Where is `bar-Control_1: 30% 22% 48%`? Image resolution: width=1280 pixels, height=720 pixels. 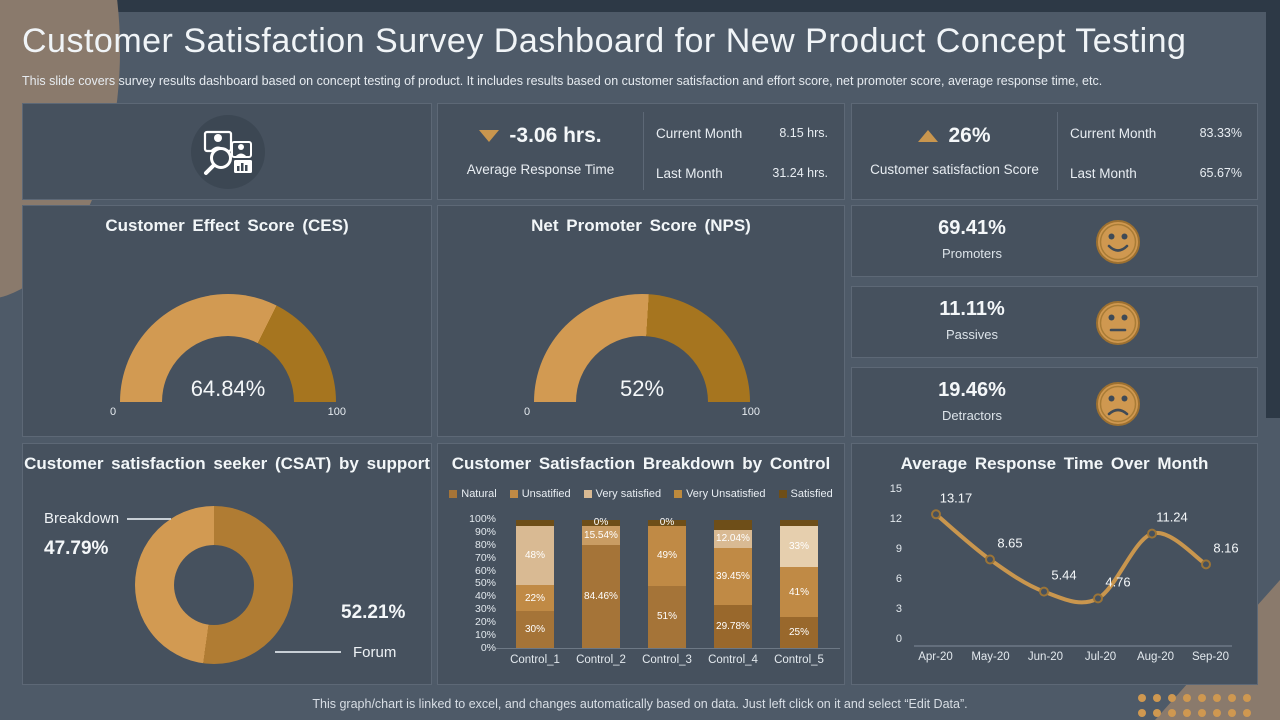
bar-Control_1: 30% 22% 48% is located at coordinates (535, 584).